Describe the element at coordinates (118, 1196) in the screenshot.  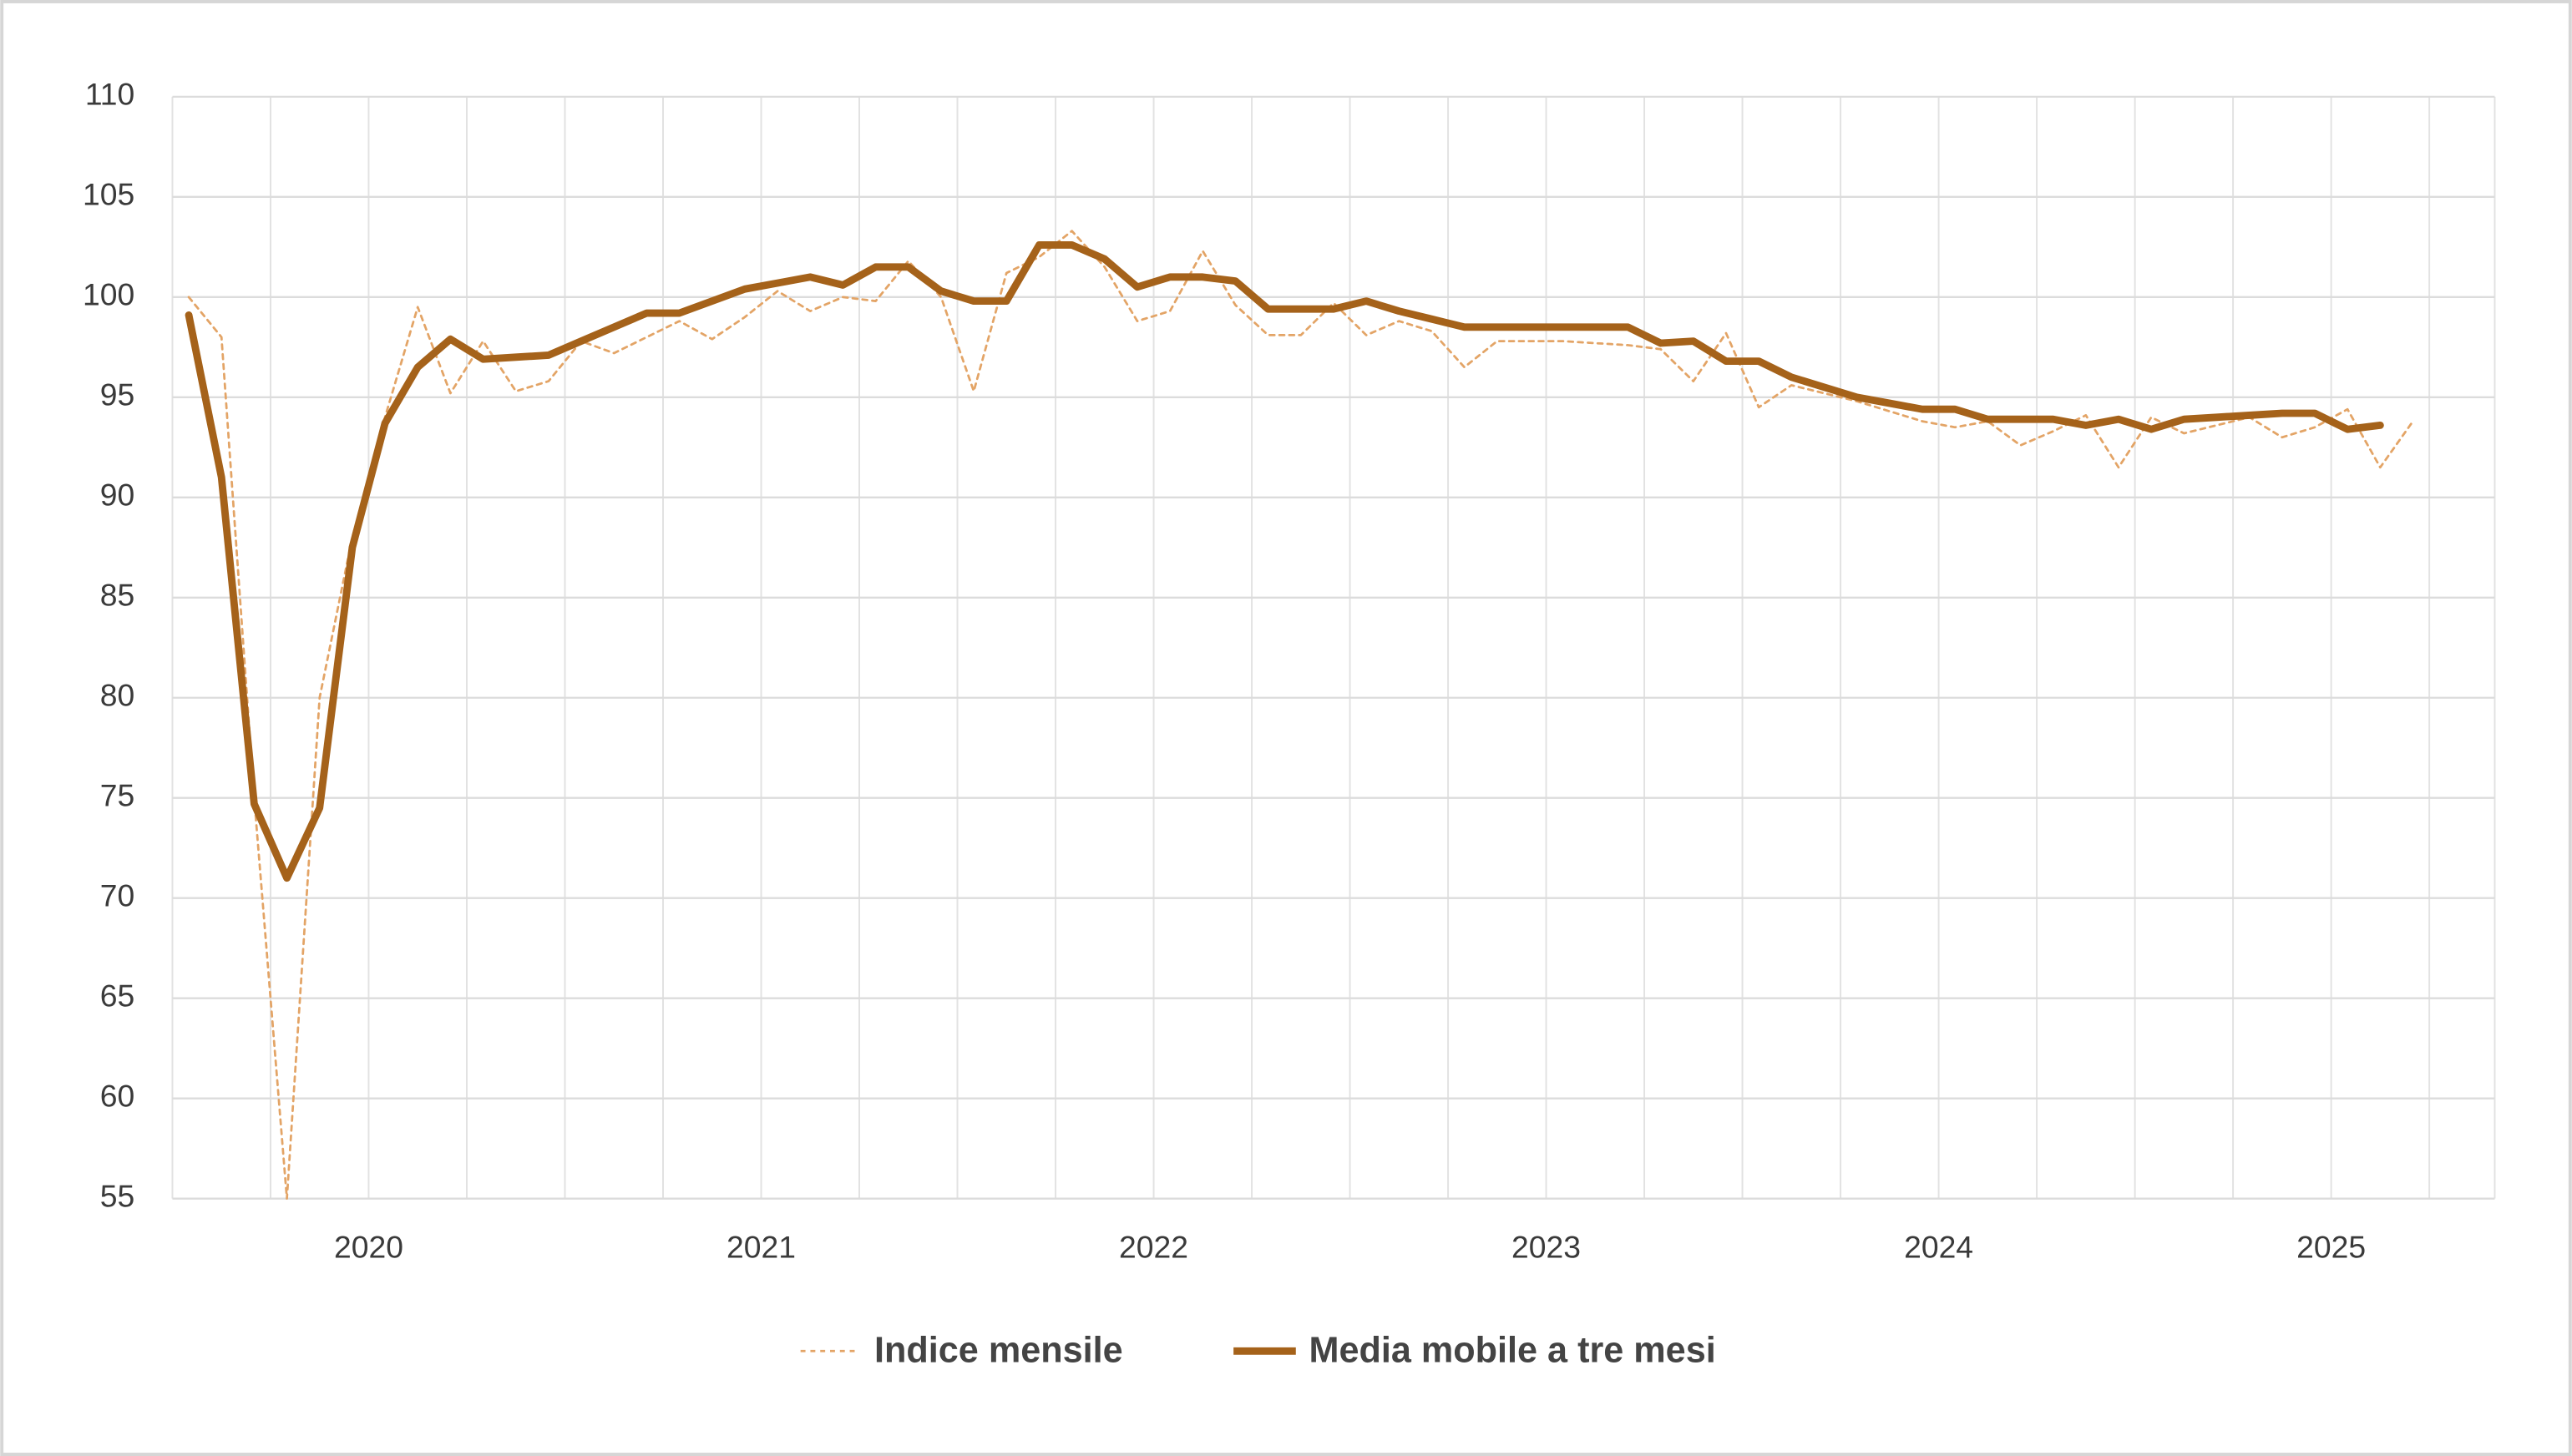
I see `y-tick-label: 55` at that location.